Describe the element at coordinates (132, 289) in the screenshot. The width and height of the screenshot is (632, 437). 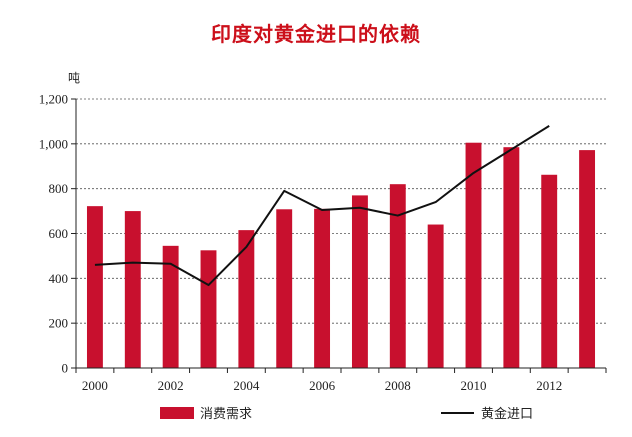
I see `bar-2001` at that location.